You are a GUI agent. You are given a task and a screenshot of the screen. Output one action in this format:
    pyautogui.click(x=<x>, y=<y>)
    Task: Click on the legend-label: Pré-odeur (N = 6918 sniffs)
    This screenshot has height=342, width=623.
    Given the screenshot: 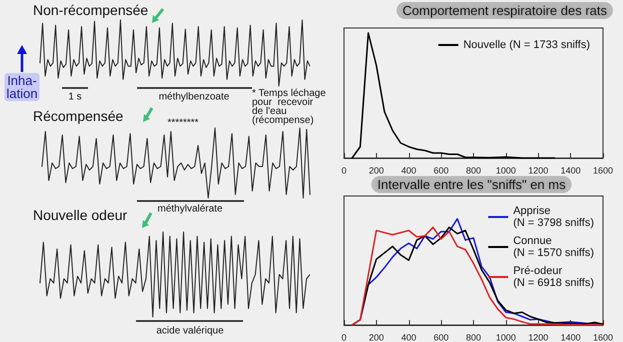 What is the action you would take?
    pyautogui.click(x=553, y=277)
    